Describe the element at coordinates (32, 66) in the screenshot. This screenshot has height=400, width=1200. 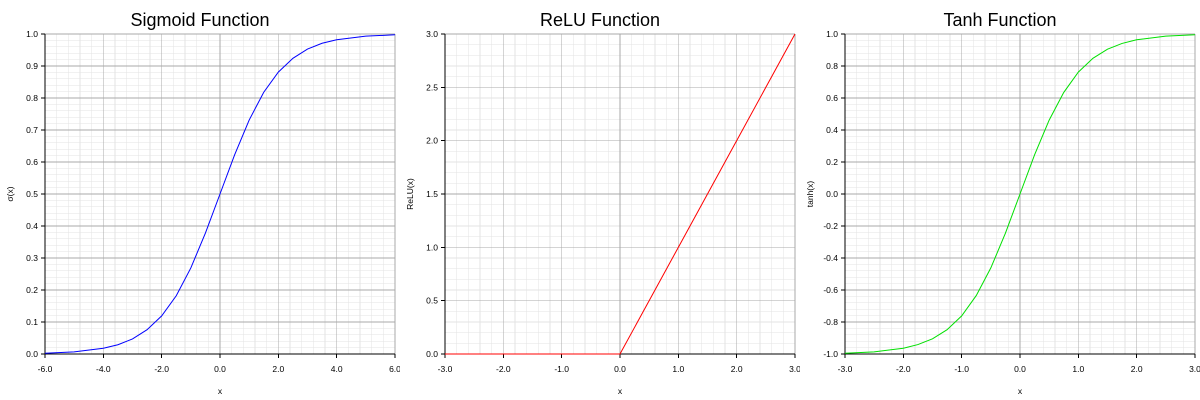
I see `y-tick-label: 0.9` at that location.